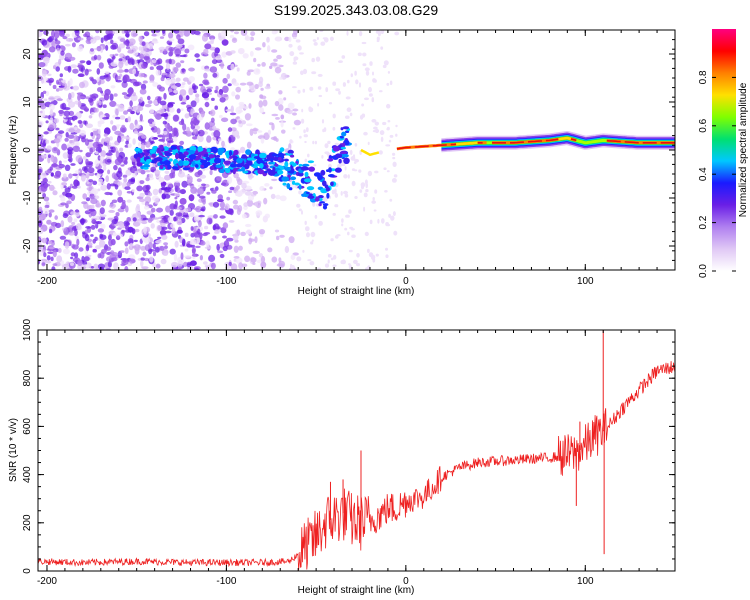 Image resolution: width=750 pixels, height=600 pixels. What do you see at coordinates (27, 245) in the screenshot?
I see `spectrogram-ytick-label: -20` at bounding box center [27, 245].